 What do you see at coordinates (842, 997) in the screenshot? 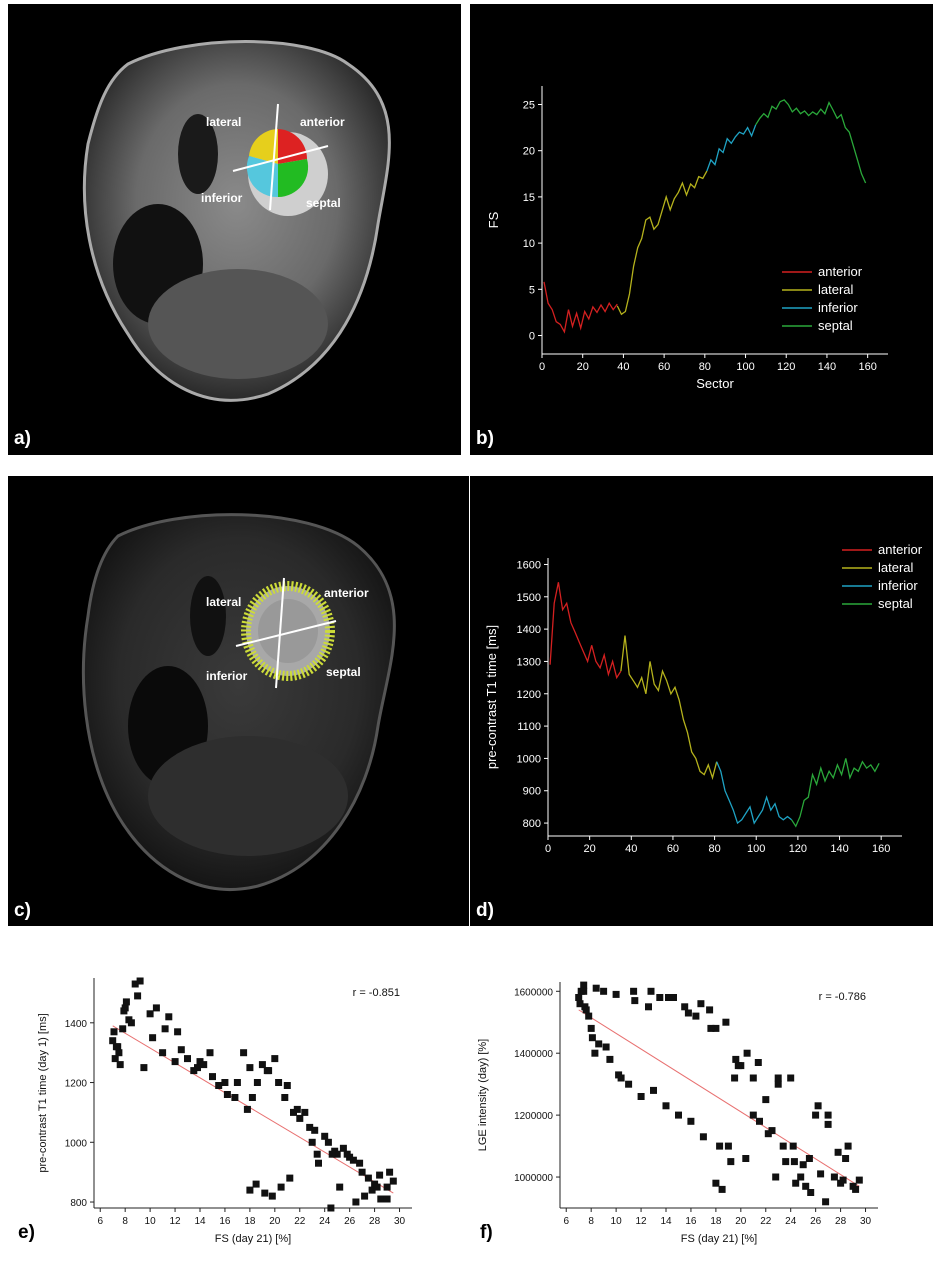
I see `correlation-annotation: r = -0.786` at bounding box center [842, 997].